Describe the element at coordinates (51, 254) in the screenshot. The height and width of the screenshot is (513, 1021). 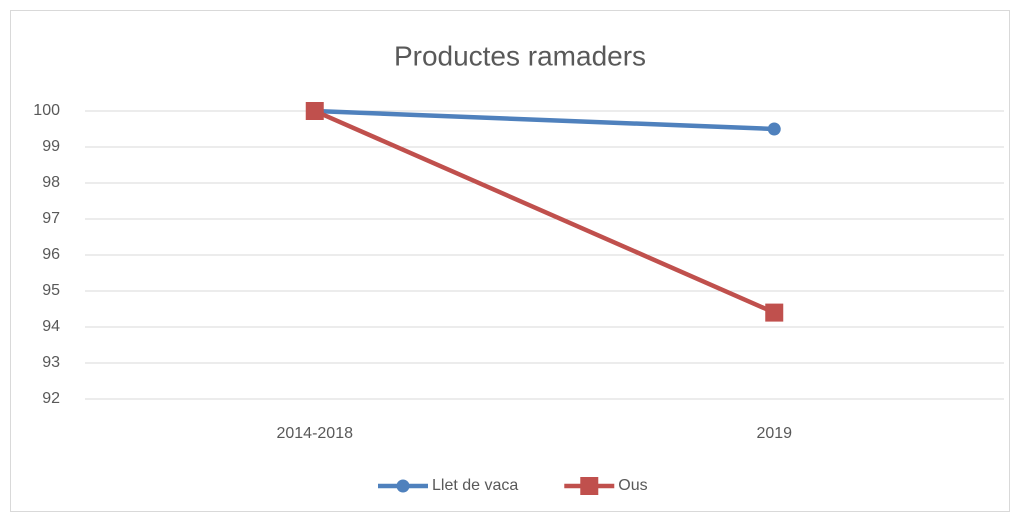
I see `y-tick-label: 96` at that location.